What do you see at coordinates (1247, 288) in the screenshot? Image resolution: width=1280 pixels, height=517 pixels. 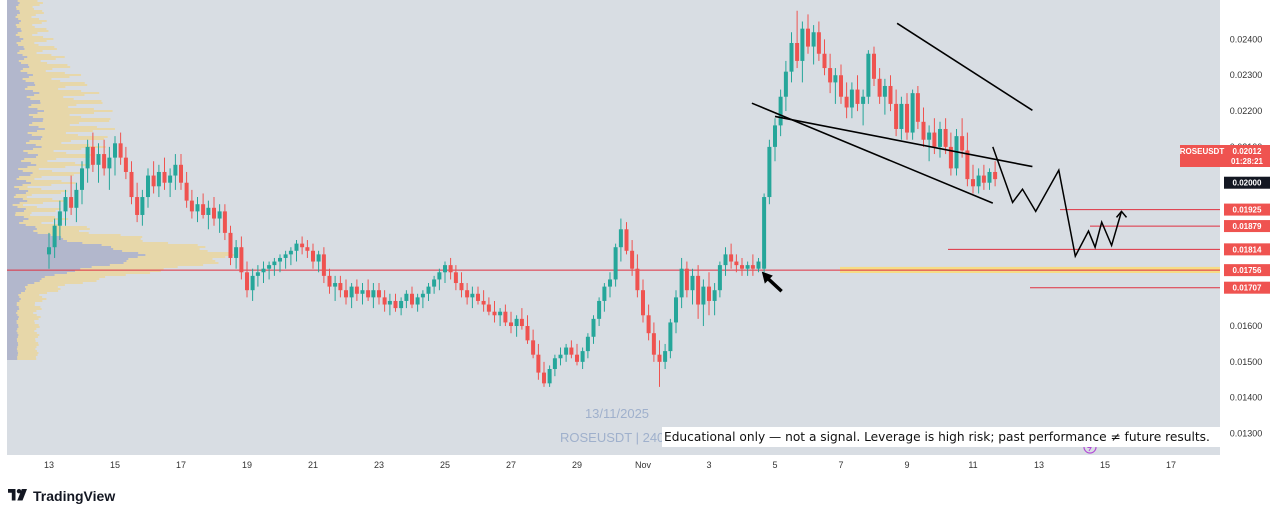 I see `price-label-value: 0.01707` at bounding box center [1247, 288].